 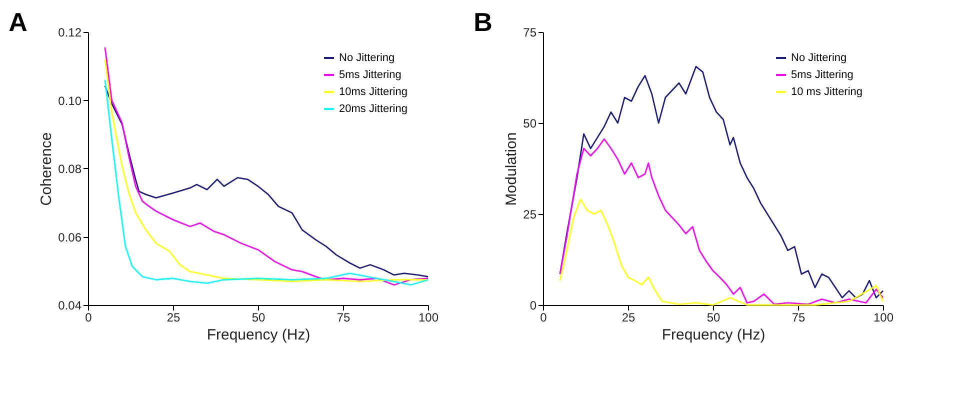 What do you see at coordinates (533, 305) in the screenshot?
I see `y-tick-label: 0` at bounding box center [533, 305].